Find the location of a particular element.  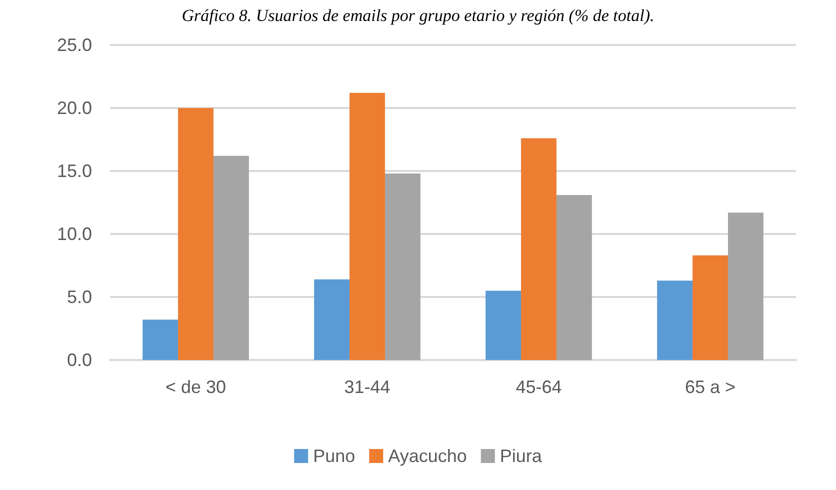

legend-label: Ayacucho is located at coordinates (427, 456).